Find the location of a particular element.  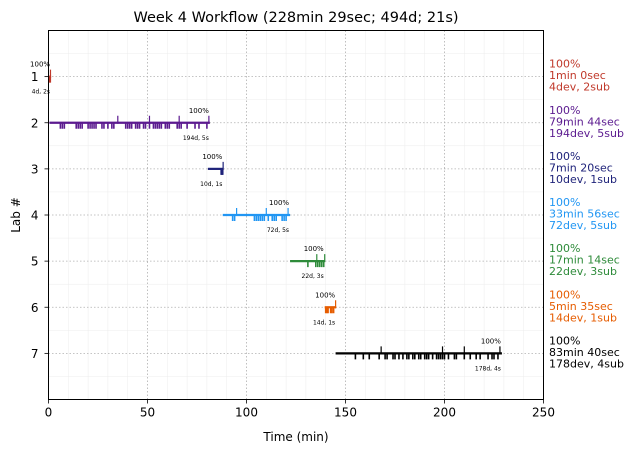

x-axis-label: Time (min) is located at coordinates (295, 437).